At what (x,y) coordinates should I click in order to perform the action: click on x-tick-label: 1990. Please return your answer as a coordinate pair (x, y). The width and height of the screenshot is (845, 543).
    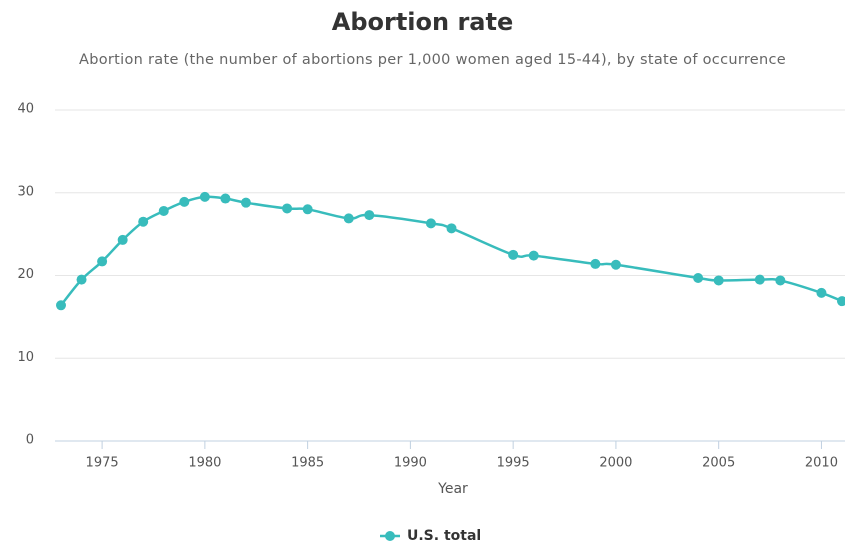
    Looking at the image, I should click on (410, 463).